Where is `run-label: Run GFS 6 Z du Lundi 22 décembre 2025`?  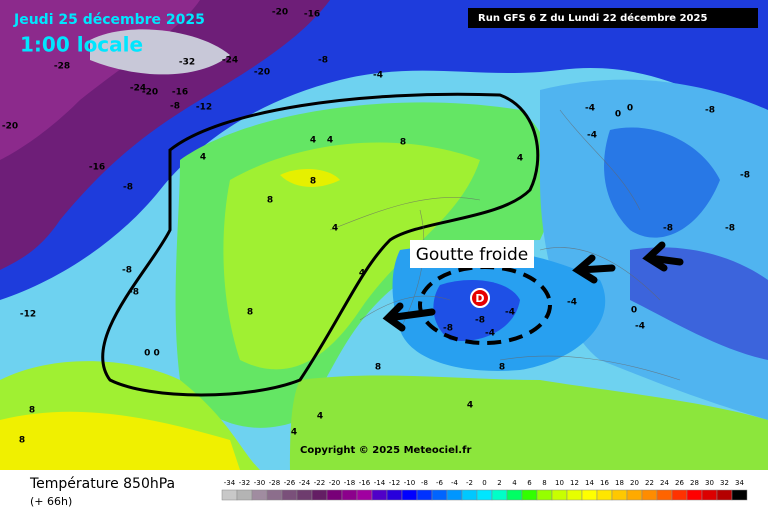
run-label: Run GFS 6 Z du Lundi 22 décembre 2025 is located at coordinates (592, 18).